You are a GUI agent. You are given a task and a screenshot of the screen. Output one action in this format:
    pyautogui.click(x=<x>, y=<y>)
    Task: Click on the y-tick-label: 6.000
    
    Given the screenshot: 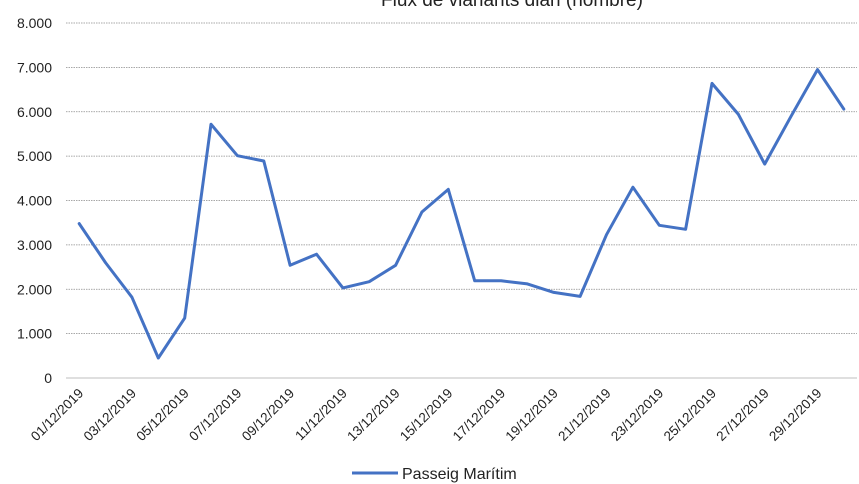 What is the action you would take?
    pyautogui.click(x=34, y=112)
    